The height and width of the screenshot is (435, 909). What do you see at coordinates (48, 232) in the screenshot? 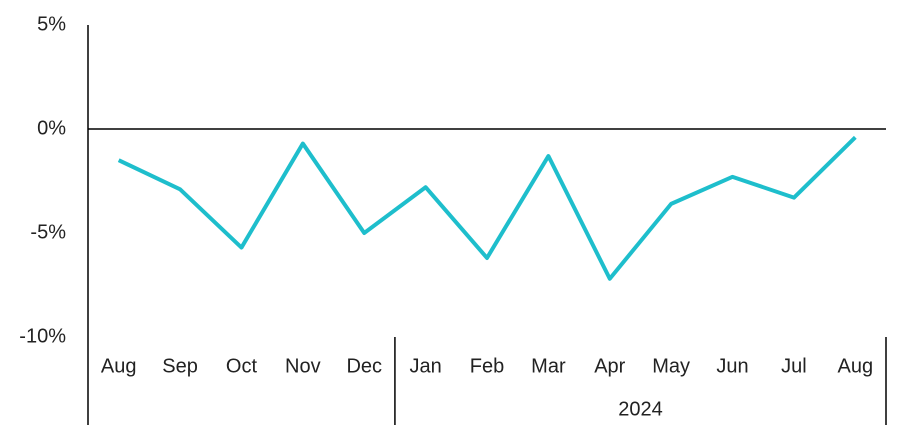
I see `y-tick-label: -5%` at bounding box center [48, 232].